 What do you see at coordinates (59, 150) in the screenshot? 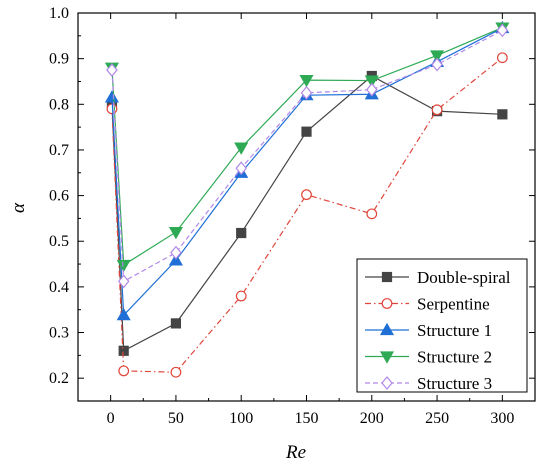
I see `y-tick-label: 0.7` at bounding box center [59, 150].